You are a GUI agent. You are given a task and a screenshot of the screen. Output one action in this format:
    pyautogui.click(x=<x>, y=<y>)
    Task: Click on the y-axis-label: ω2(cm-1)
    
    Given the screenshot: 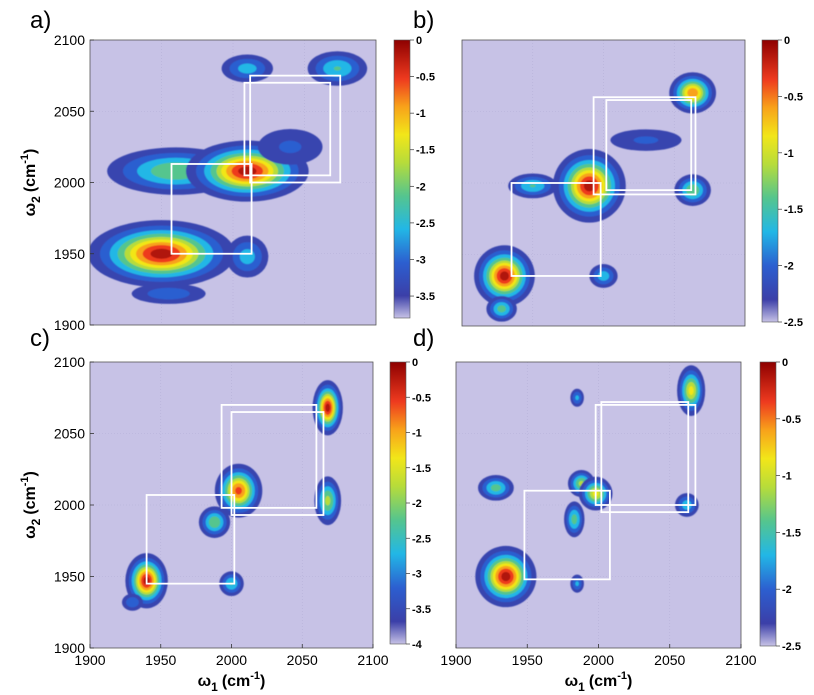 What is the action you would take?
    pyautogui.click(x=31, y=505)
    